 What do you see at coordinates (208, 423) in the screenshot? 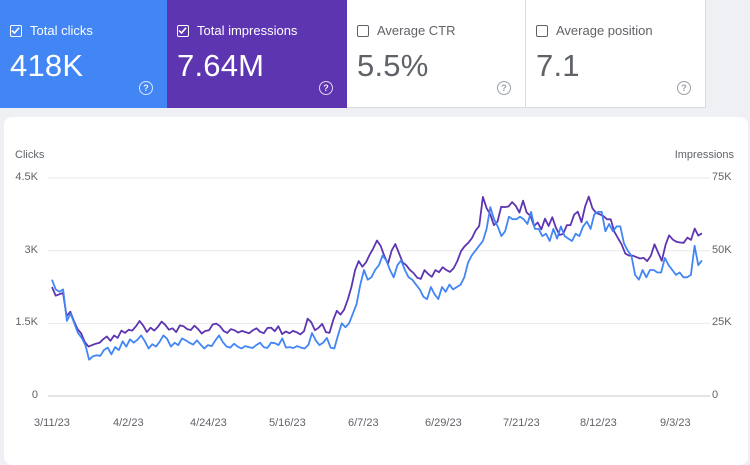
I see `x-tick: 4/24/23` at bounding box center [208, 423].